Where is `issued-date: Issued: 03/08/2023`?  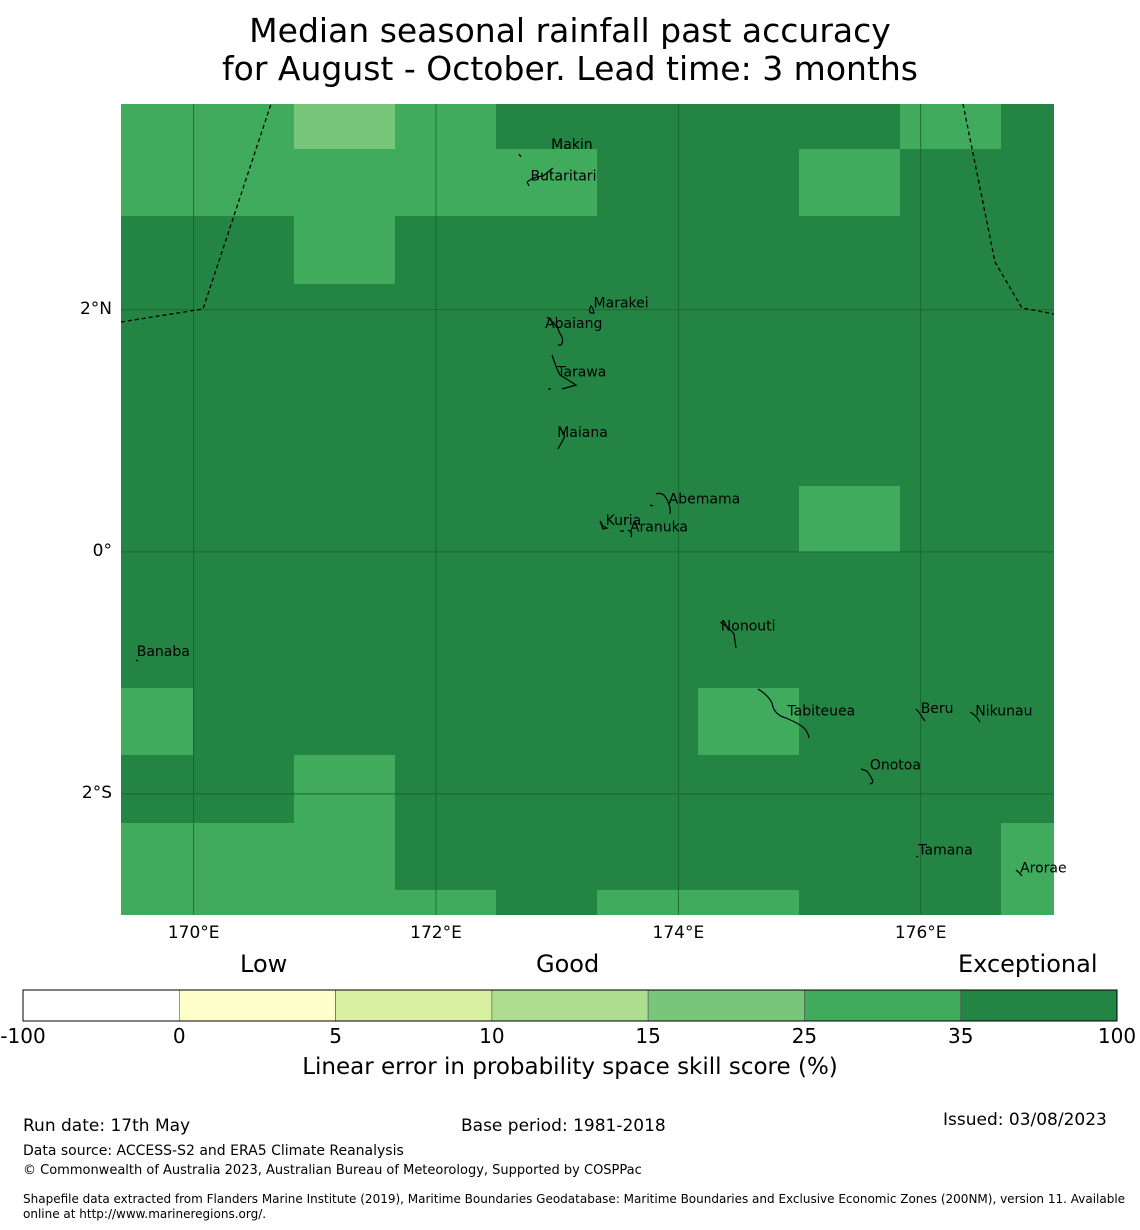 issued-date: Issued: 03/08/2023 is located at coordinates (1025, 1120).